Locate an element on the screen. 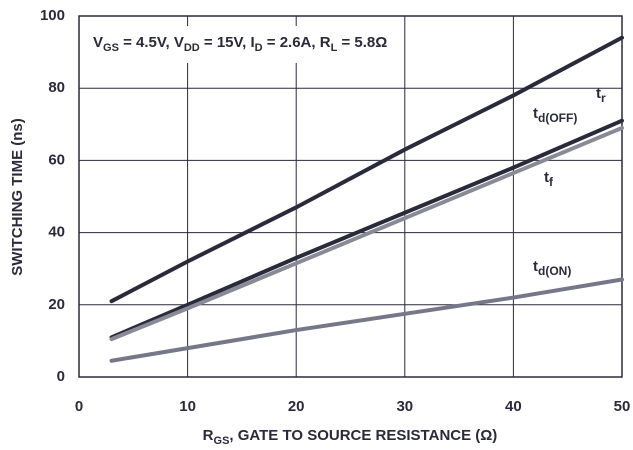  text-part: = 15V, I is located at coordinates (227, 42).